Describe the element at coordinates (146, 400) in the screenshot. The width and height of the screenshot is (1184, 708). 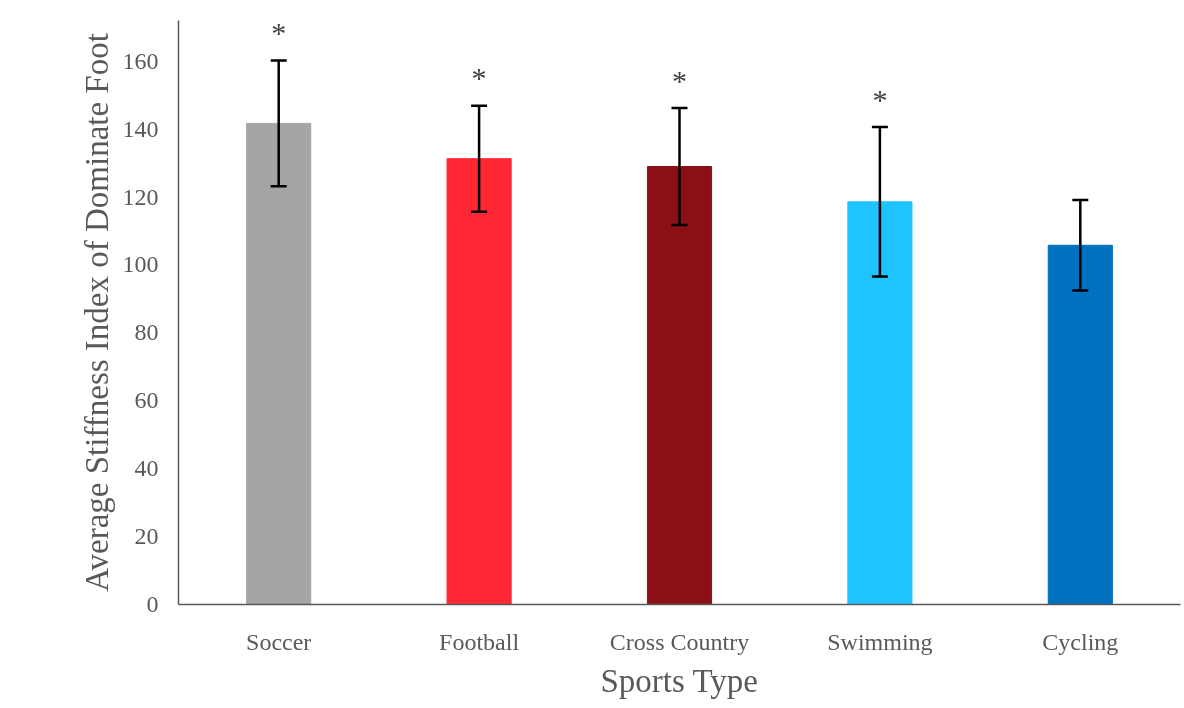
I see `y-tick-label: 60` at that location.